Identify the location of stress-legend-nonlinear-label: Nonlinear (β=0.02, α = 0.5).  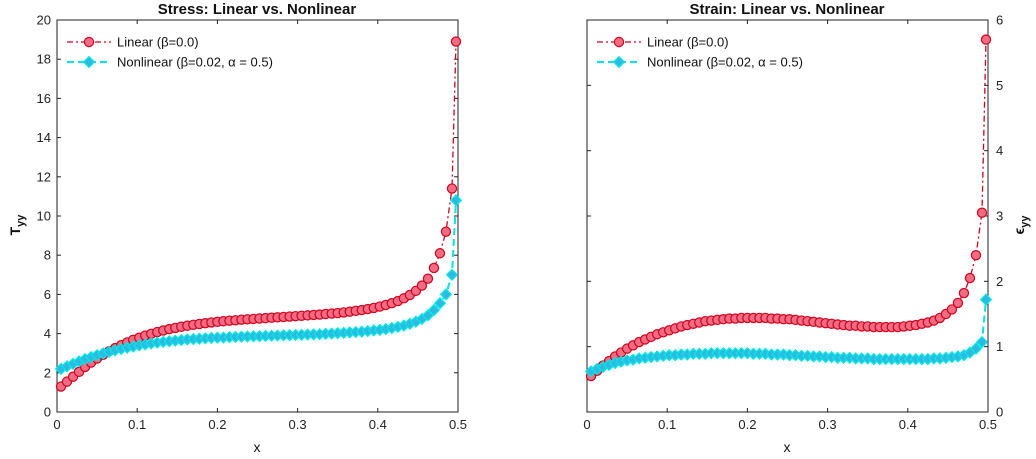
(195, 62).